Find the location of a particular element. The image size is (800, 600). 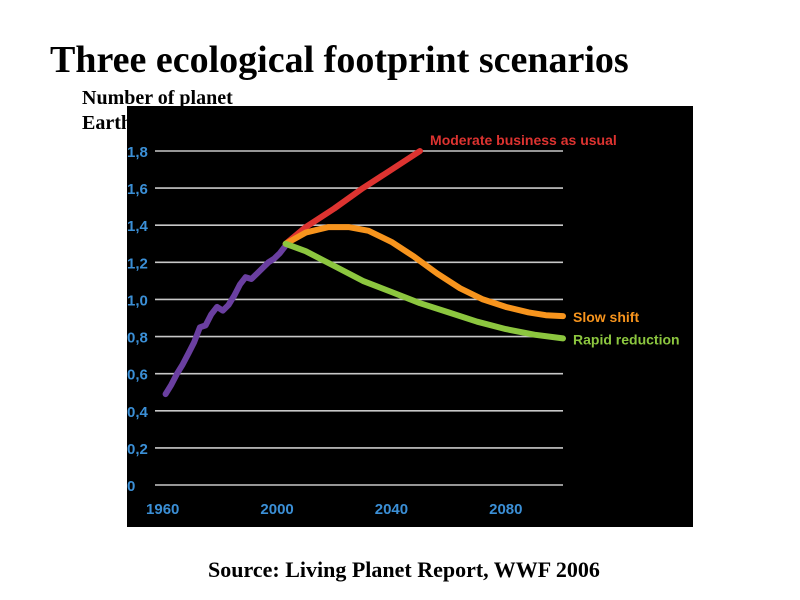

y-tick-label-7: 1,4 is located at coordinates (138, 226).